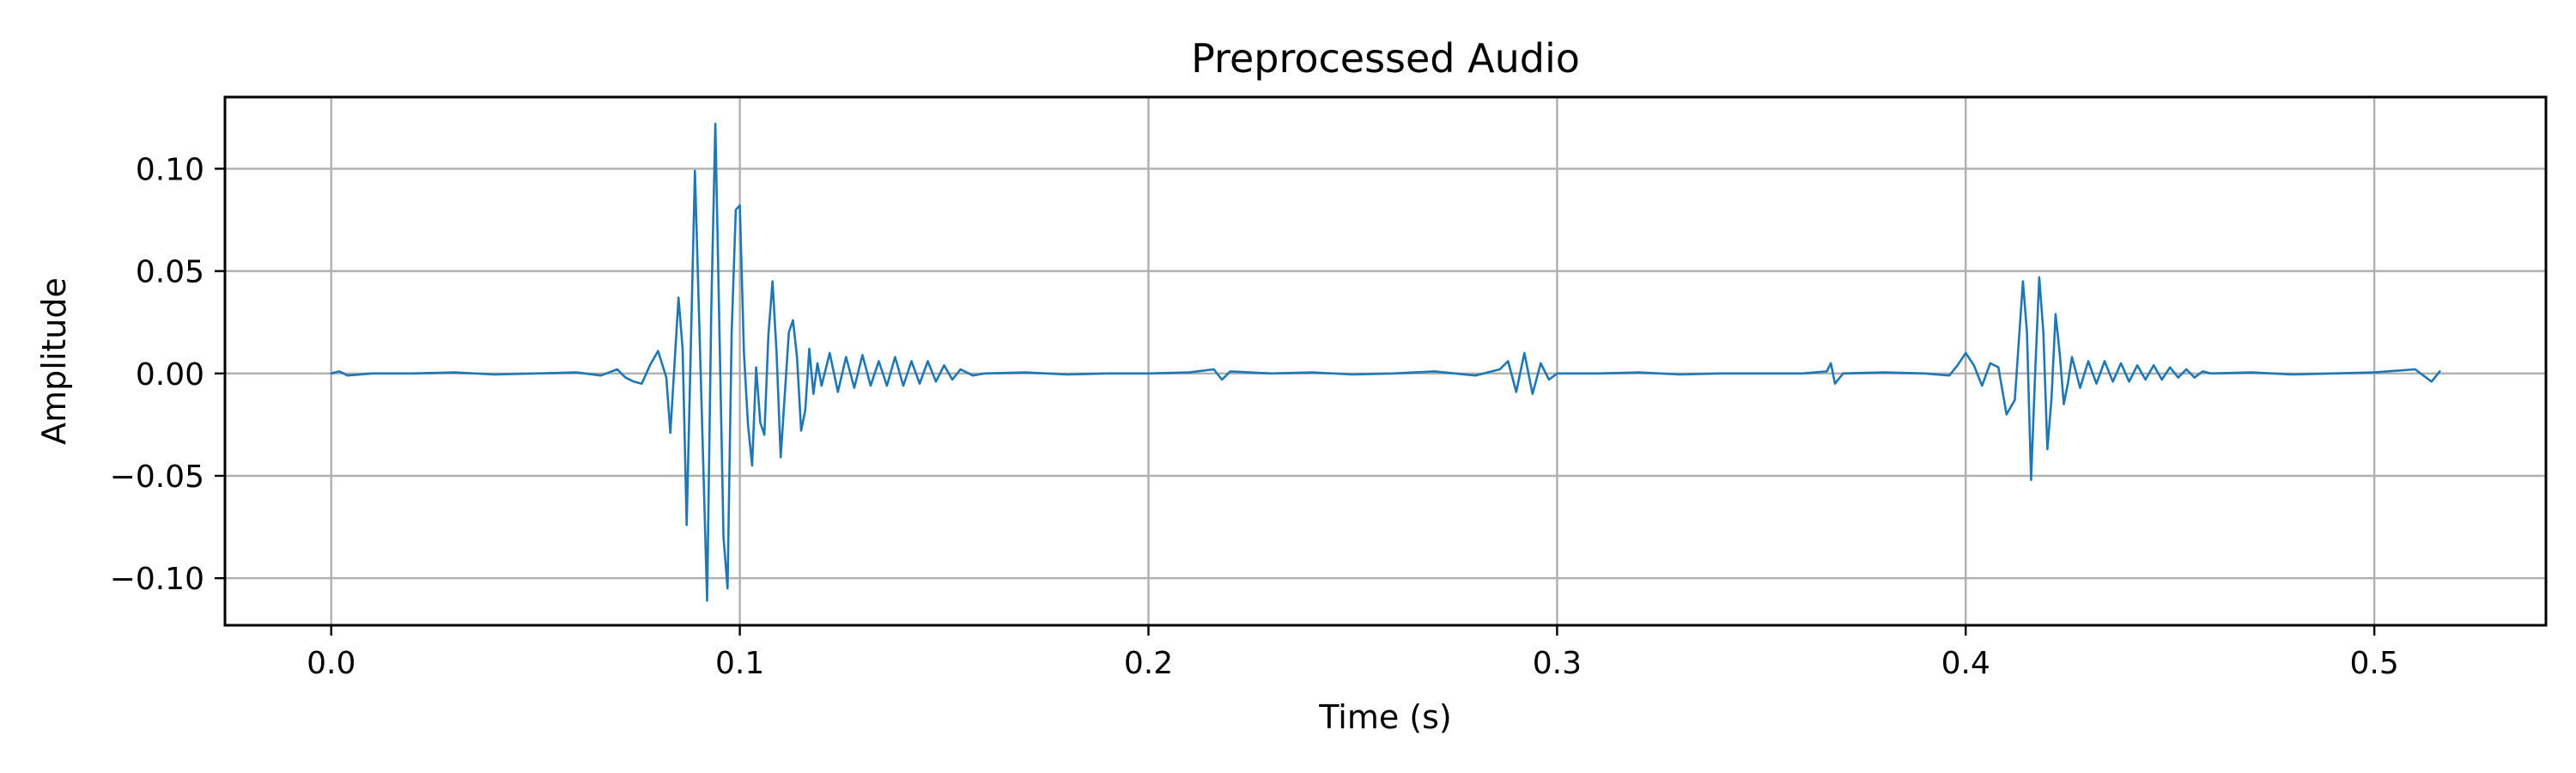 This screenshot has width=2576, height=773. I want to click on y-tick-label: 0.05, so click(170, 272).